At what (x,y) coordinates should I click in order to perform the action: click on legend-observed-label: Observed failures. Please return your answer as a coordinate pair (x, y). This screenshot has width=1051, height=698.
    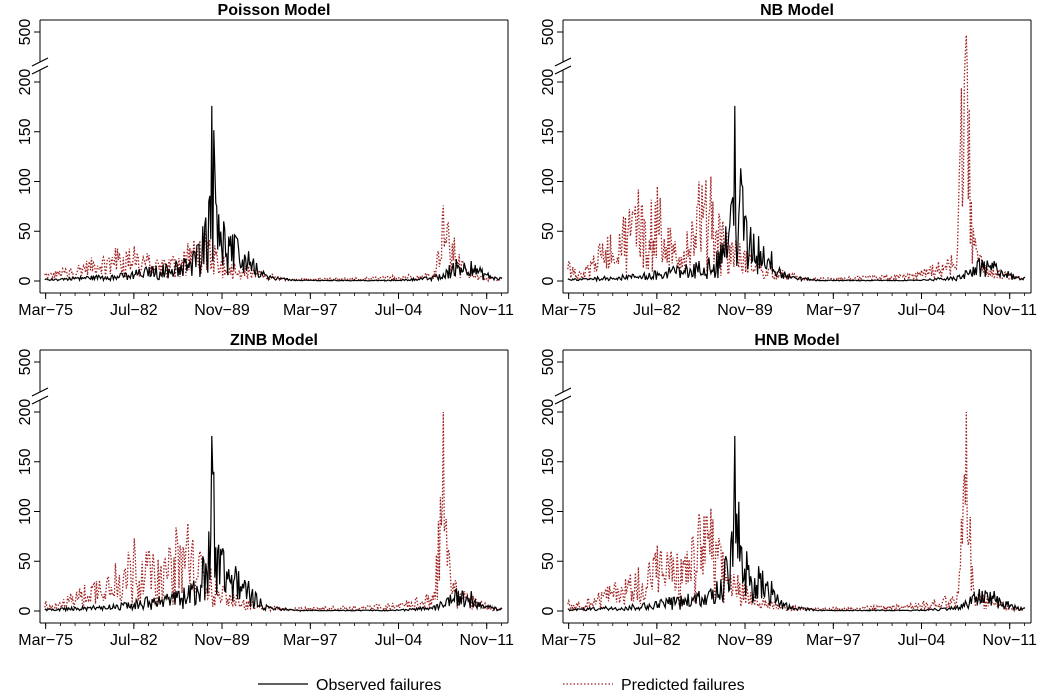
    Looking at the image, I should click on (378, 685).